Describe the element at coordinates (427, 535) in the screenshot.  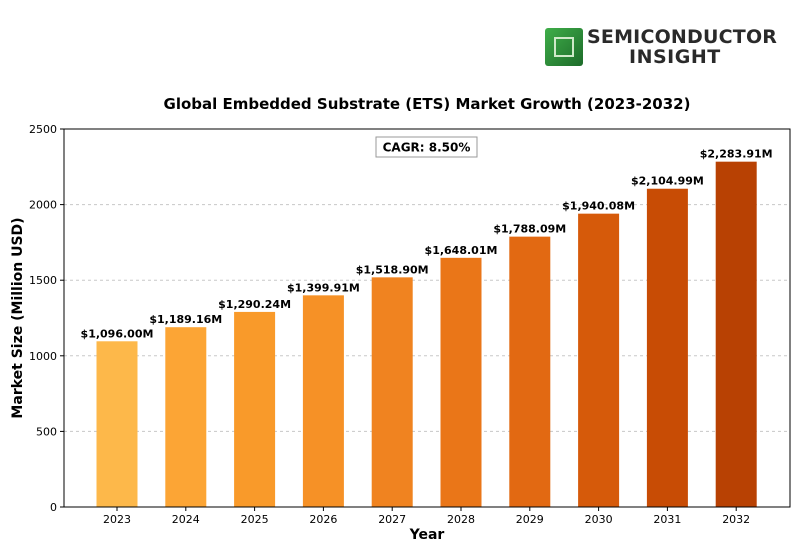
I see `x-axis-title: Year` at that location.